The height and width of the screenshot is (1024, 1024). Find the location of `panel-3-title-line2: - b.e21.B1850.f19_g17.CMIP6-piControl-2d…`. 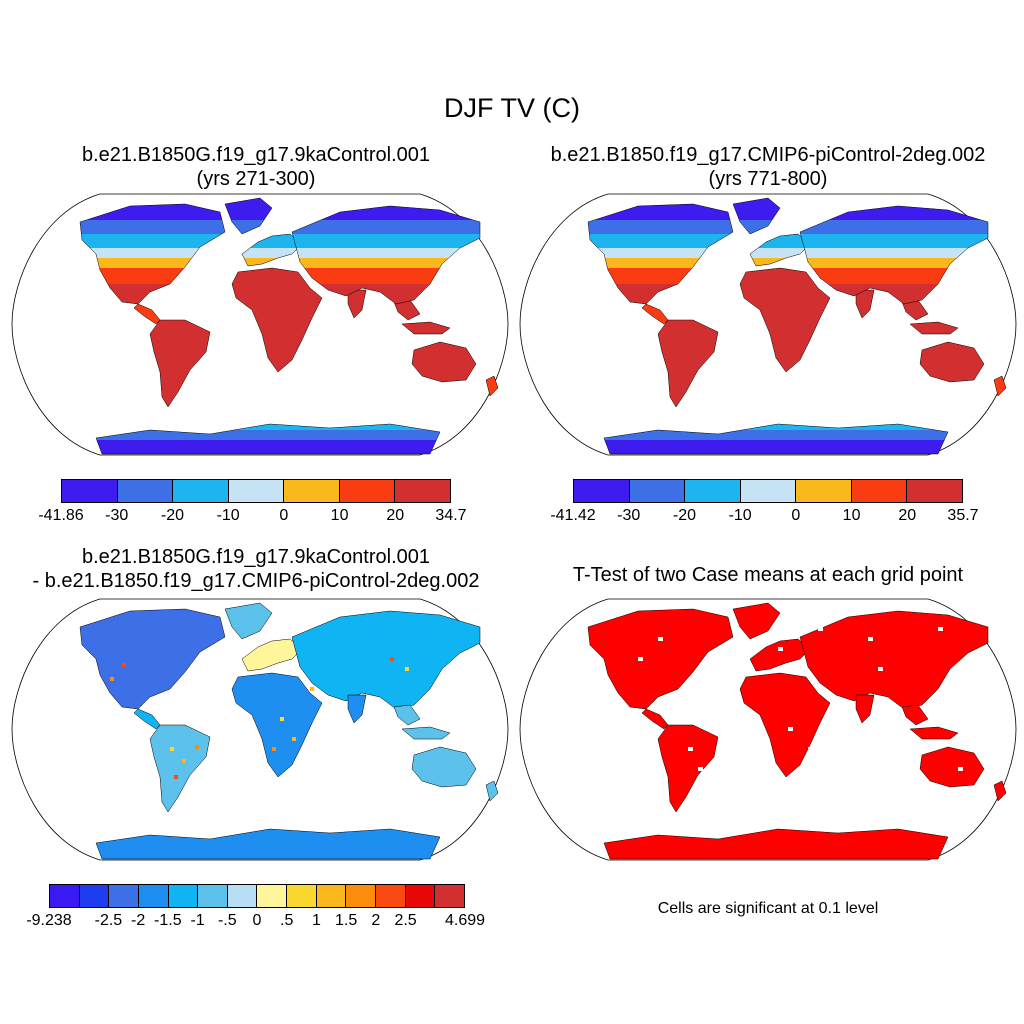

panel-3-title-line2: - b.e21.B1850.f19_g17.CMIP6-piControl-2d… is located at coordinates (256, 581).